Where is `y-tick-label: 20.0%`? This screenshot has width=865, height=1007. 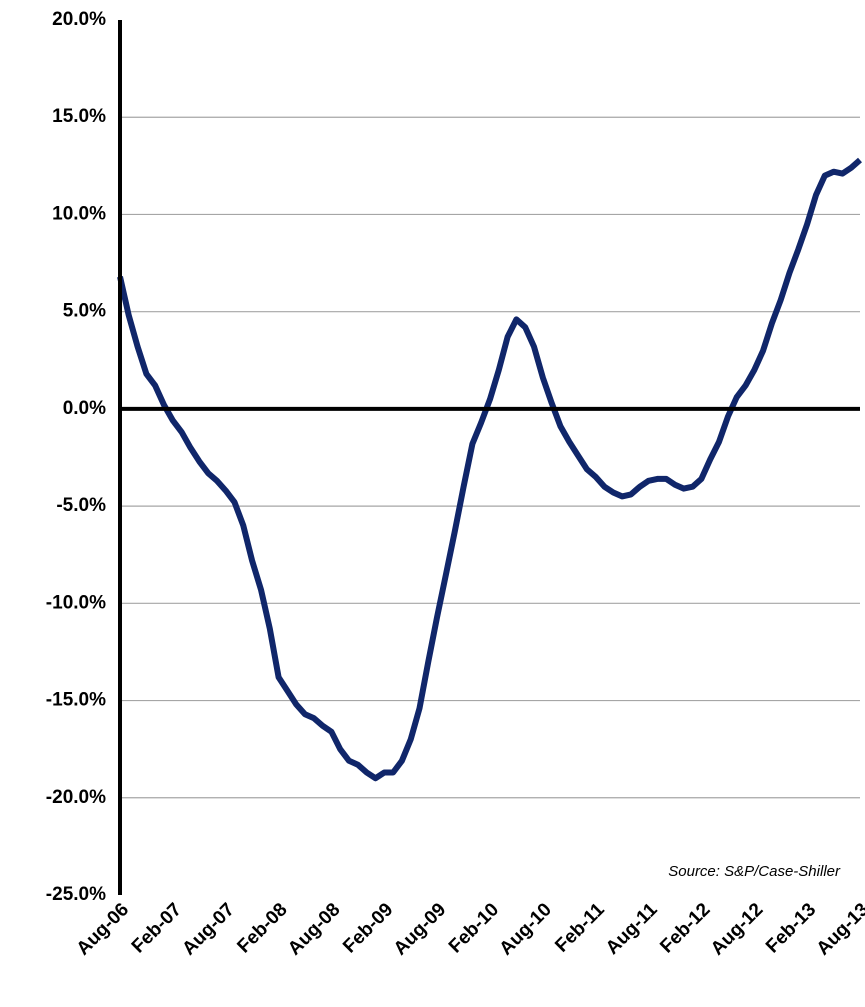
y-tick-label: 20.0% is located at coordinates (79, 19).